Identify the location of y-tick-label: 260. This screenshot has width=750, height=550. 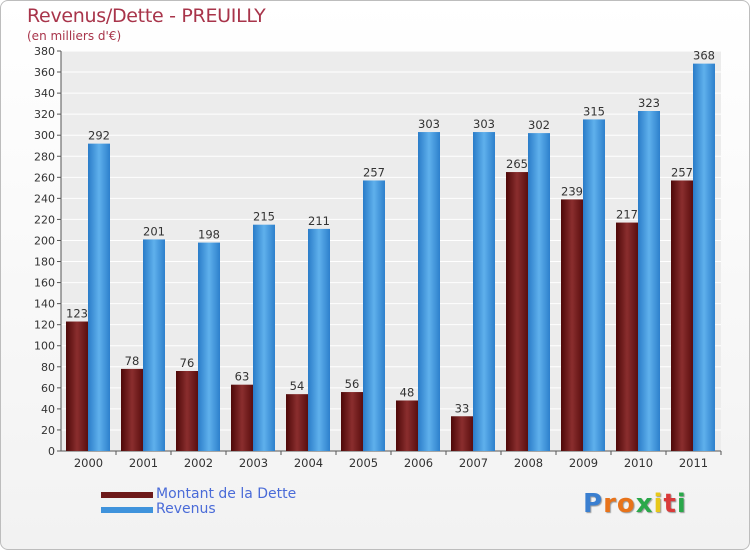
(44, 177).